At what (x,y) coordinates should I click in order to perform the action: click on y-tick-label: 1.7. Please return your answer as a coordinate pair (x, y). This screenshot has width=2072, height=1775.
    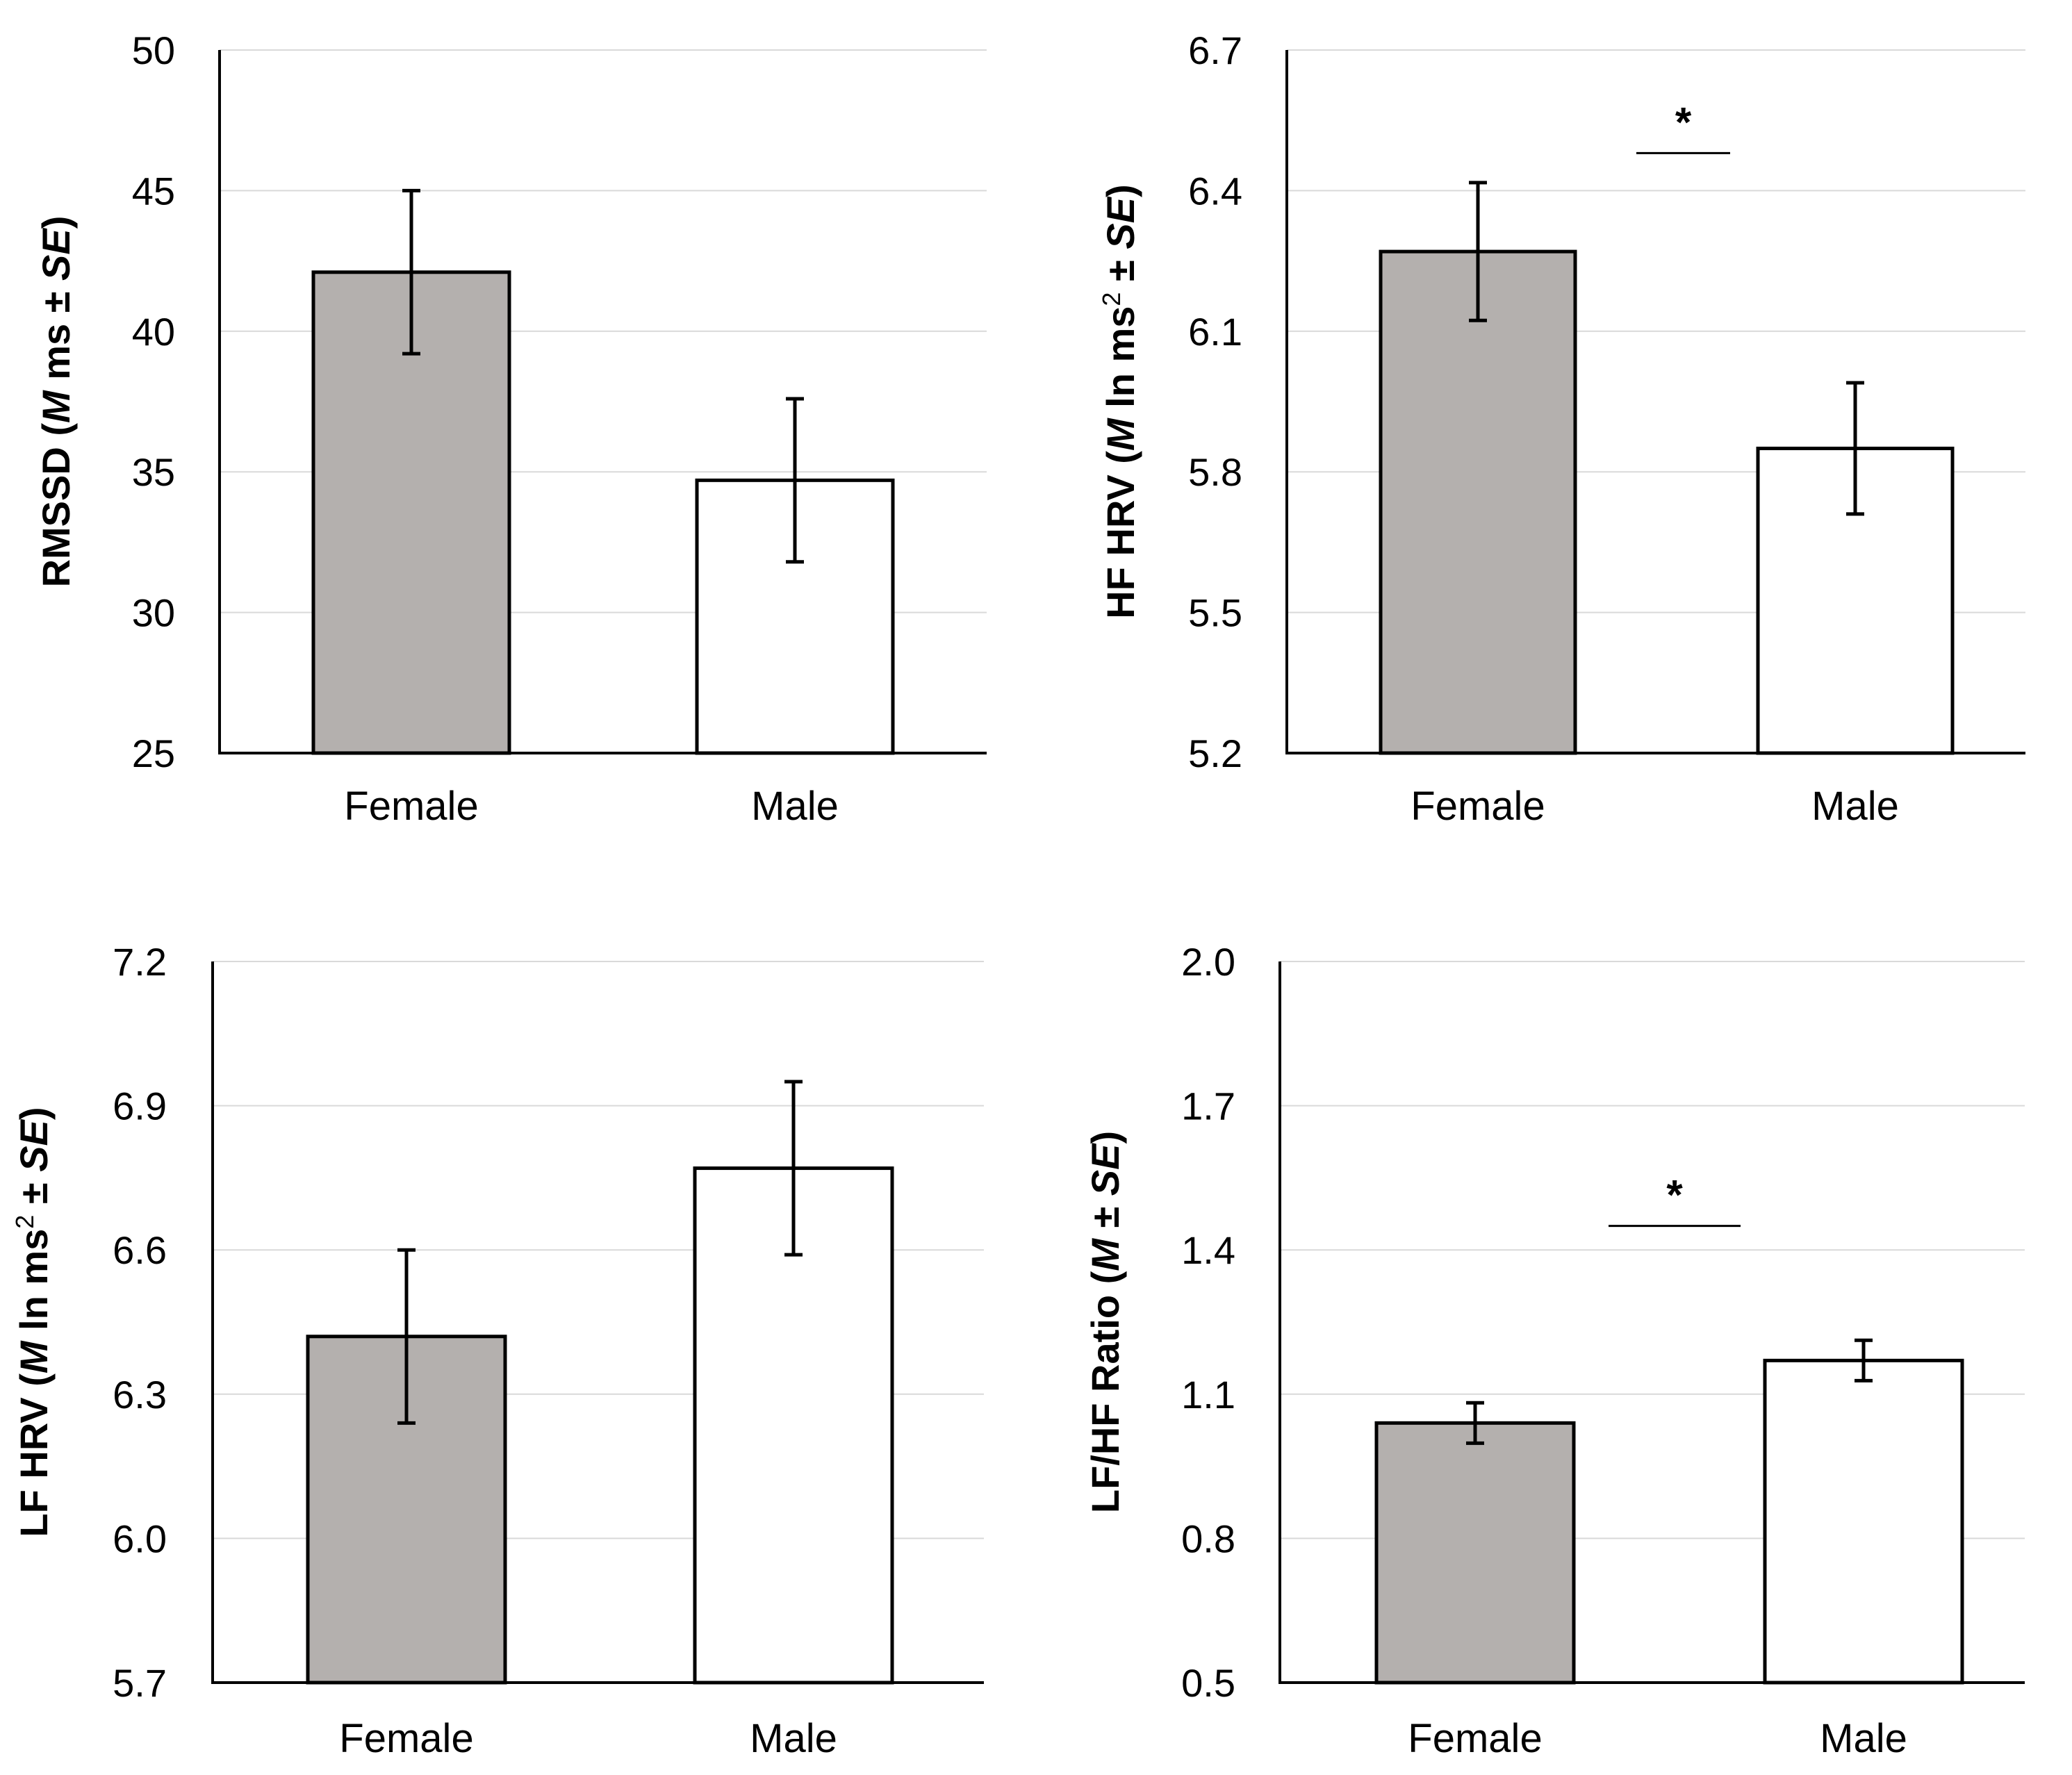
    Looking at the image, I should click on (1208, 1106).